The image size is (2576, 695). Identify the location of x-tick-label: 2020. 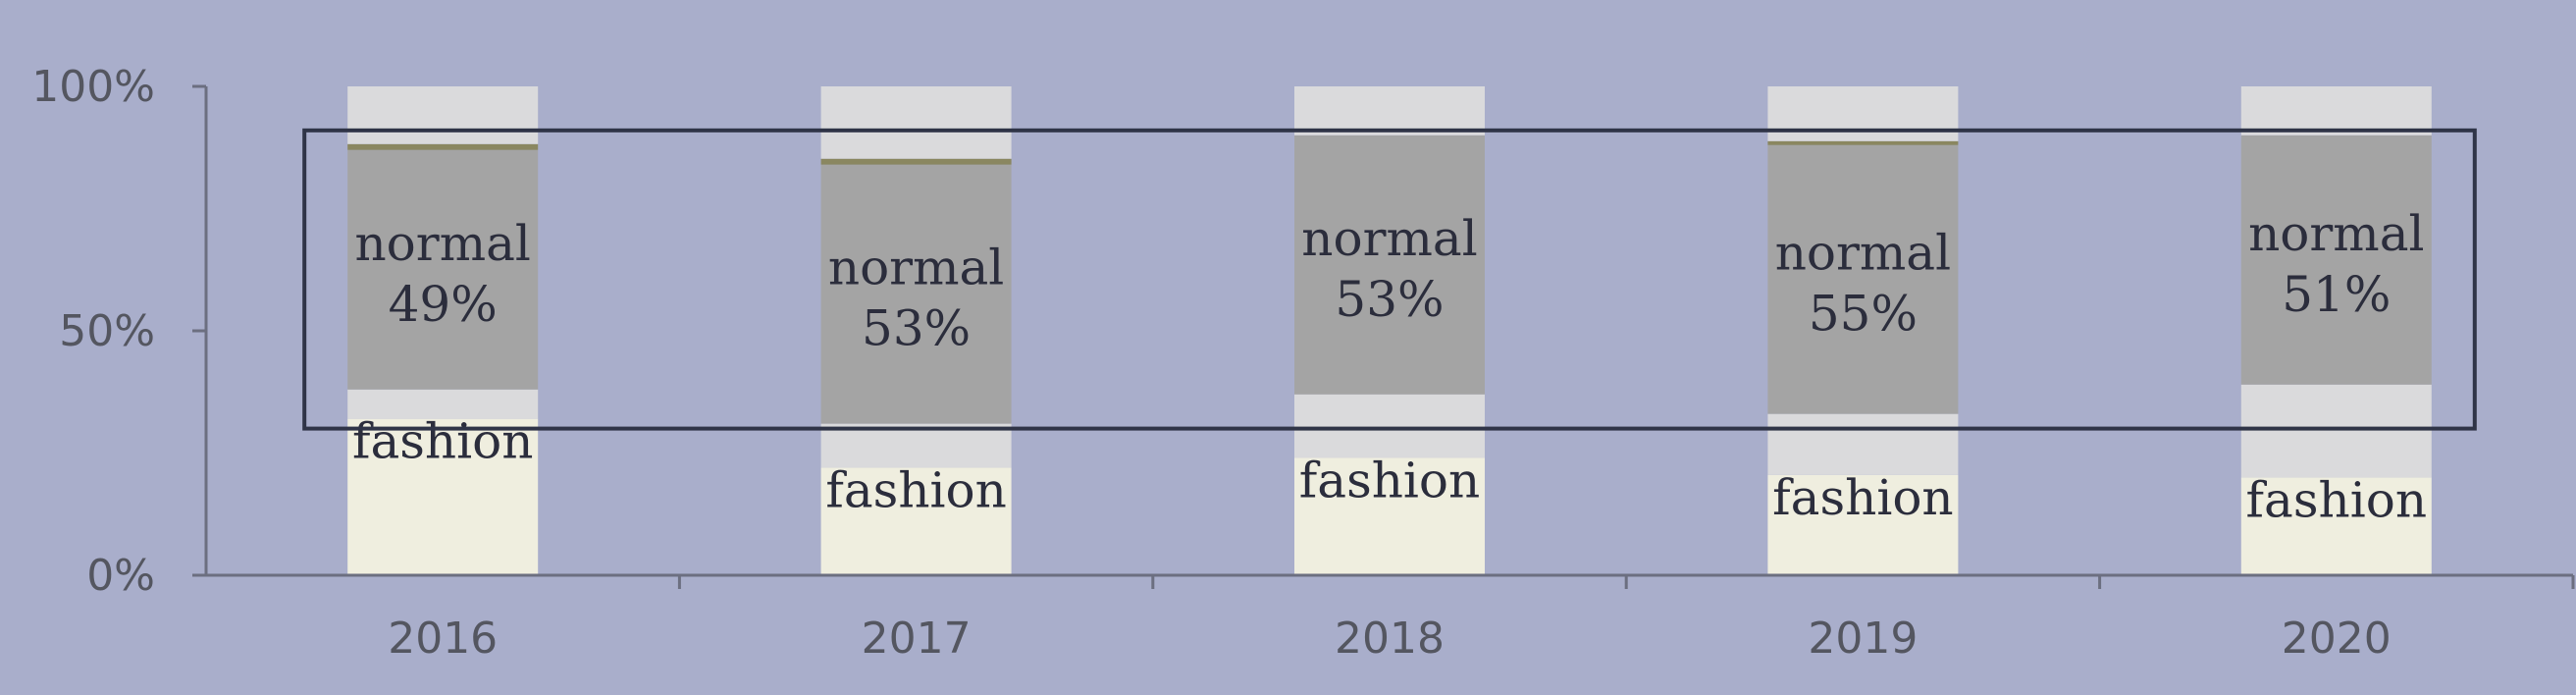
(2337, 639).